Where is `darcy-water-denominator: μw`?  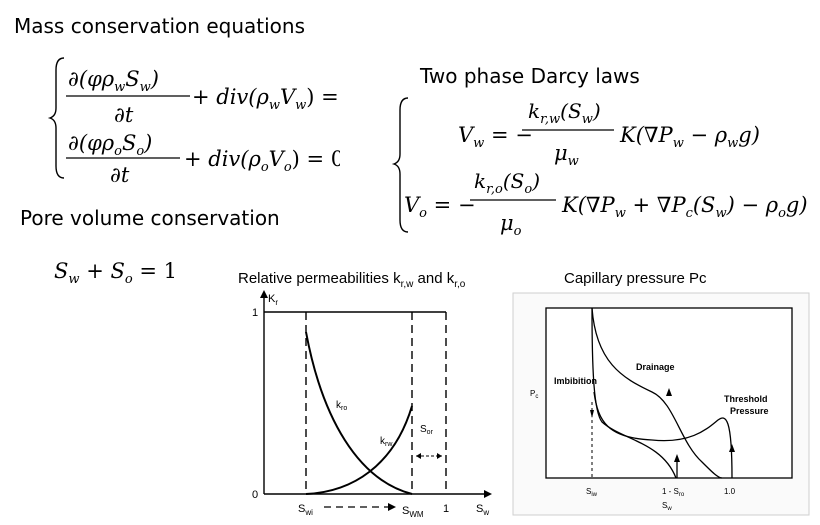 darcy-water-denominator: μw is located at coordinates (566, 155).